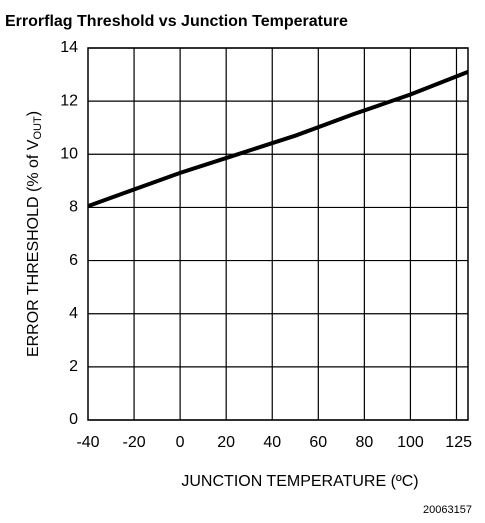 Image resolution: width=485 pixels, height=523 pixels. Describe the element at coordinates (447, 510) in the screenshot. I see `figure-id: 20063157` at that location.